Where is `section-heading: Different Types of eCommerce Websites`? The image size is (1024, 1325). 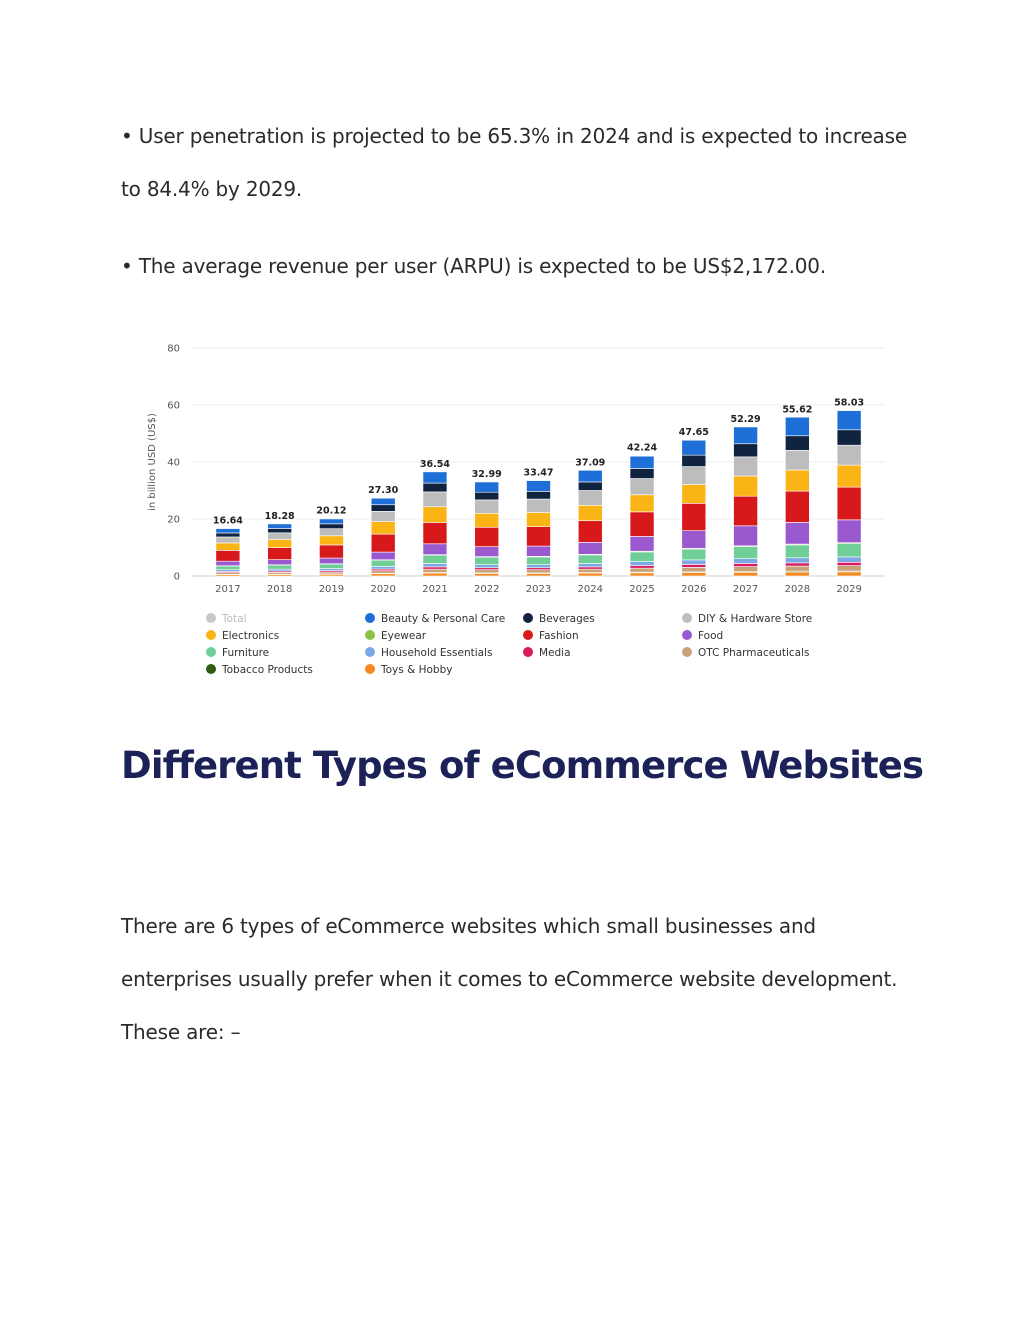 section-heading: Different Types of eCommerce Websites is located at coordinates (522, 765).